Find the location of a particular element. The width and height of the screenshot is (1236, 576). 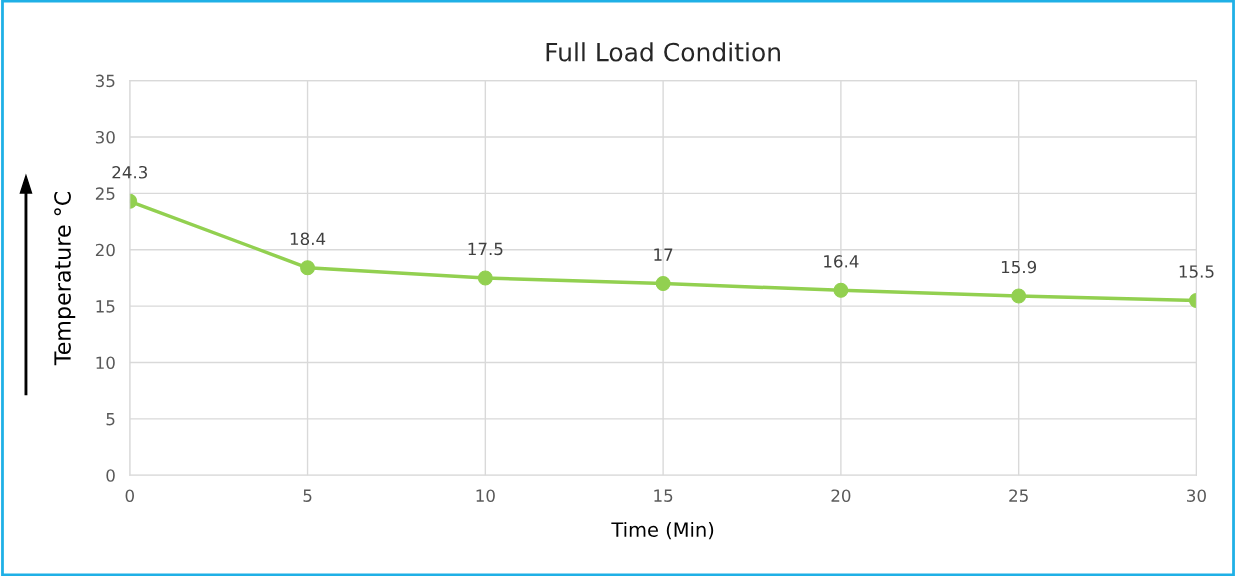

y-tick-label: 10 is located at coordinates (105, 363).